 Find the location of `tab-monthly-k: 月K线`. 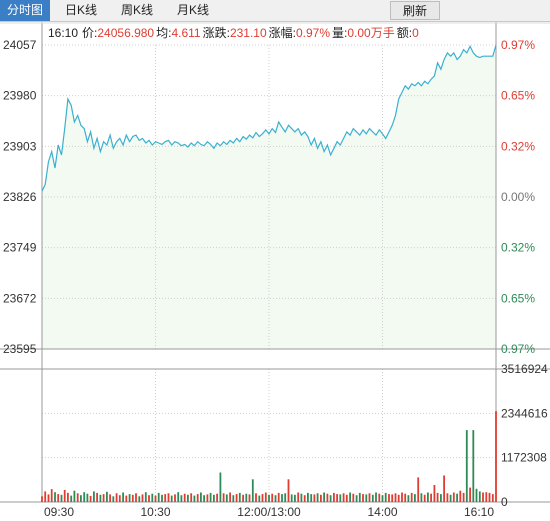

tab-monthly-k: 月K线 is located at coordinates (192, 10).